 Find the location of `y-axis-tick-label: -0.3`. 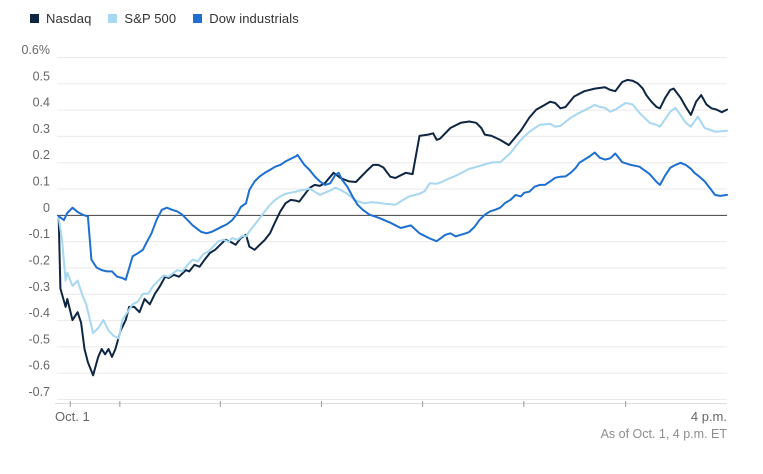

y-axis-tick-label: -0.3 is located at coordinates (39, 287).